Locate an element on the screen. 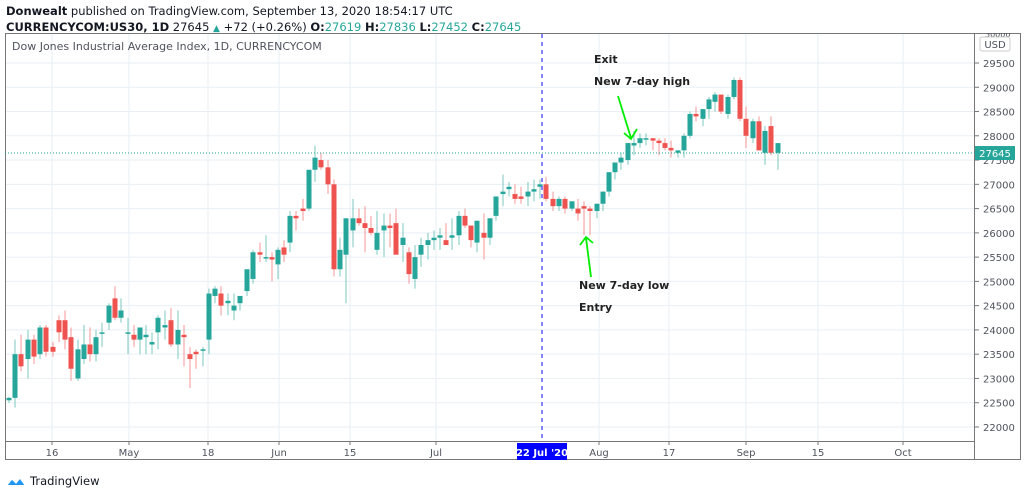  close-value: 27645 is located at coordinates (503, 27).